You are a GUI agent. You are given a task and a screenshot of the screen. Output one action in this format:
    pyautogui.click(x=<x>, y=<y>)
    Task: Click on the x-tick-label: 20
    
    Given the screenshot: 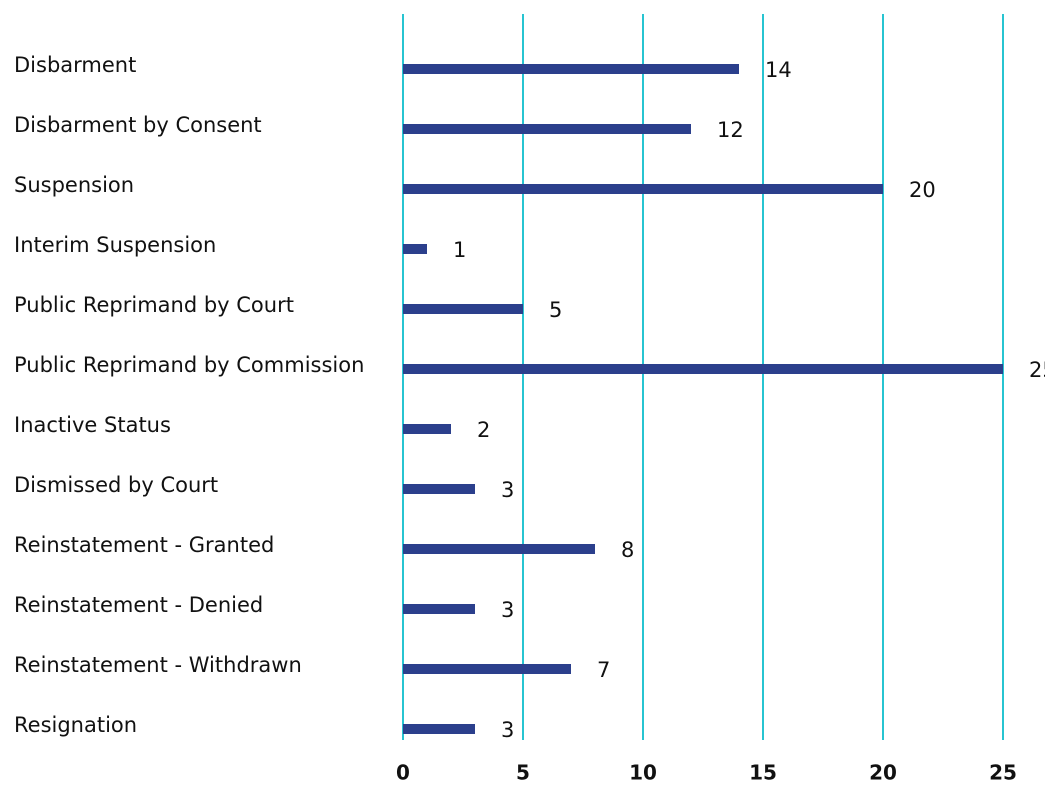 What is the action you would take?
    pyautogui.click(x=883, y=773)
    